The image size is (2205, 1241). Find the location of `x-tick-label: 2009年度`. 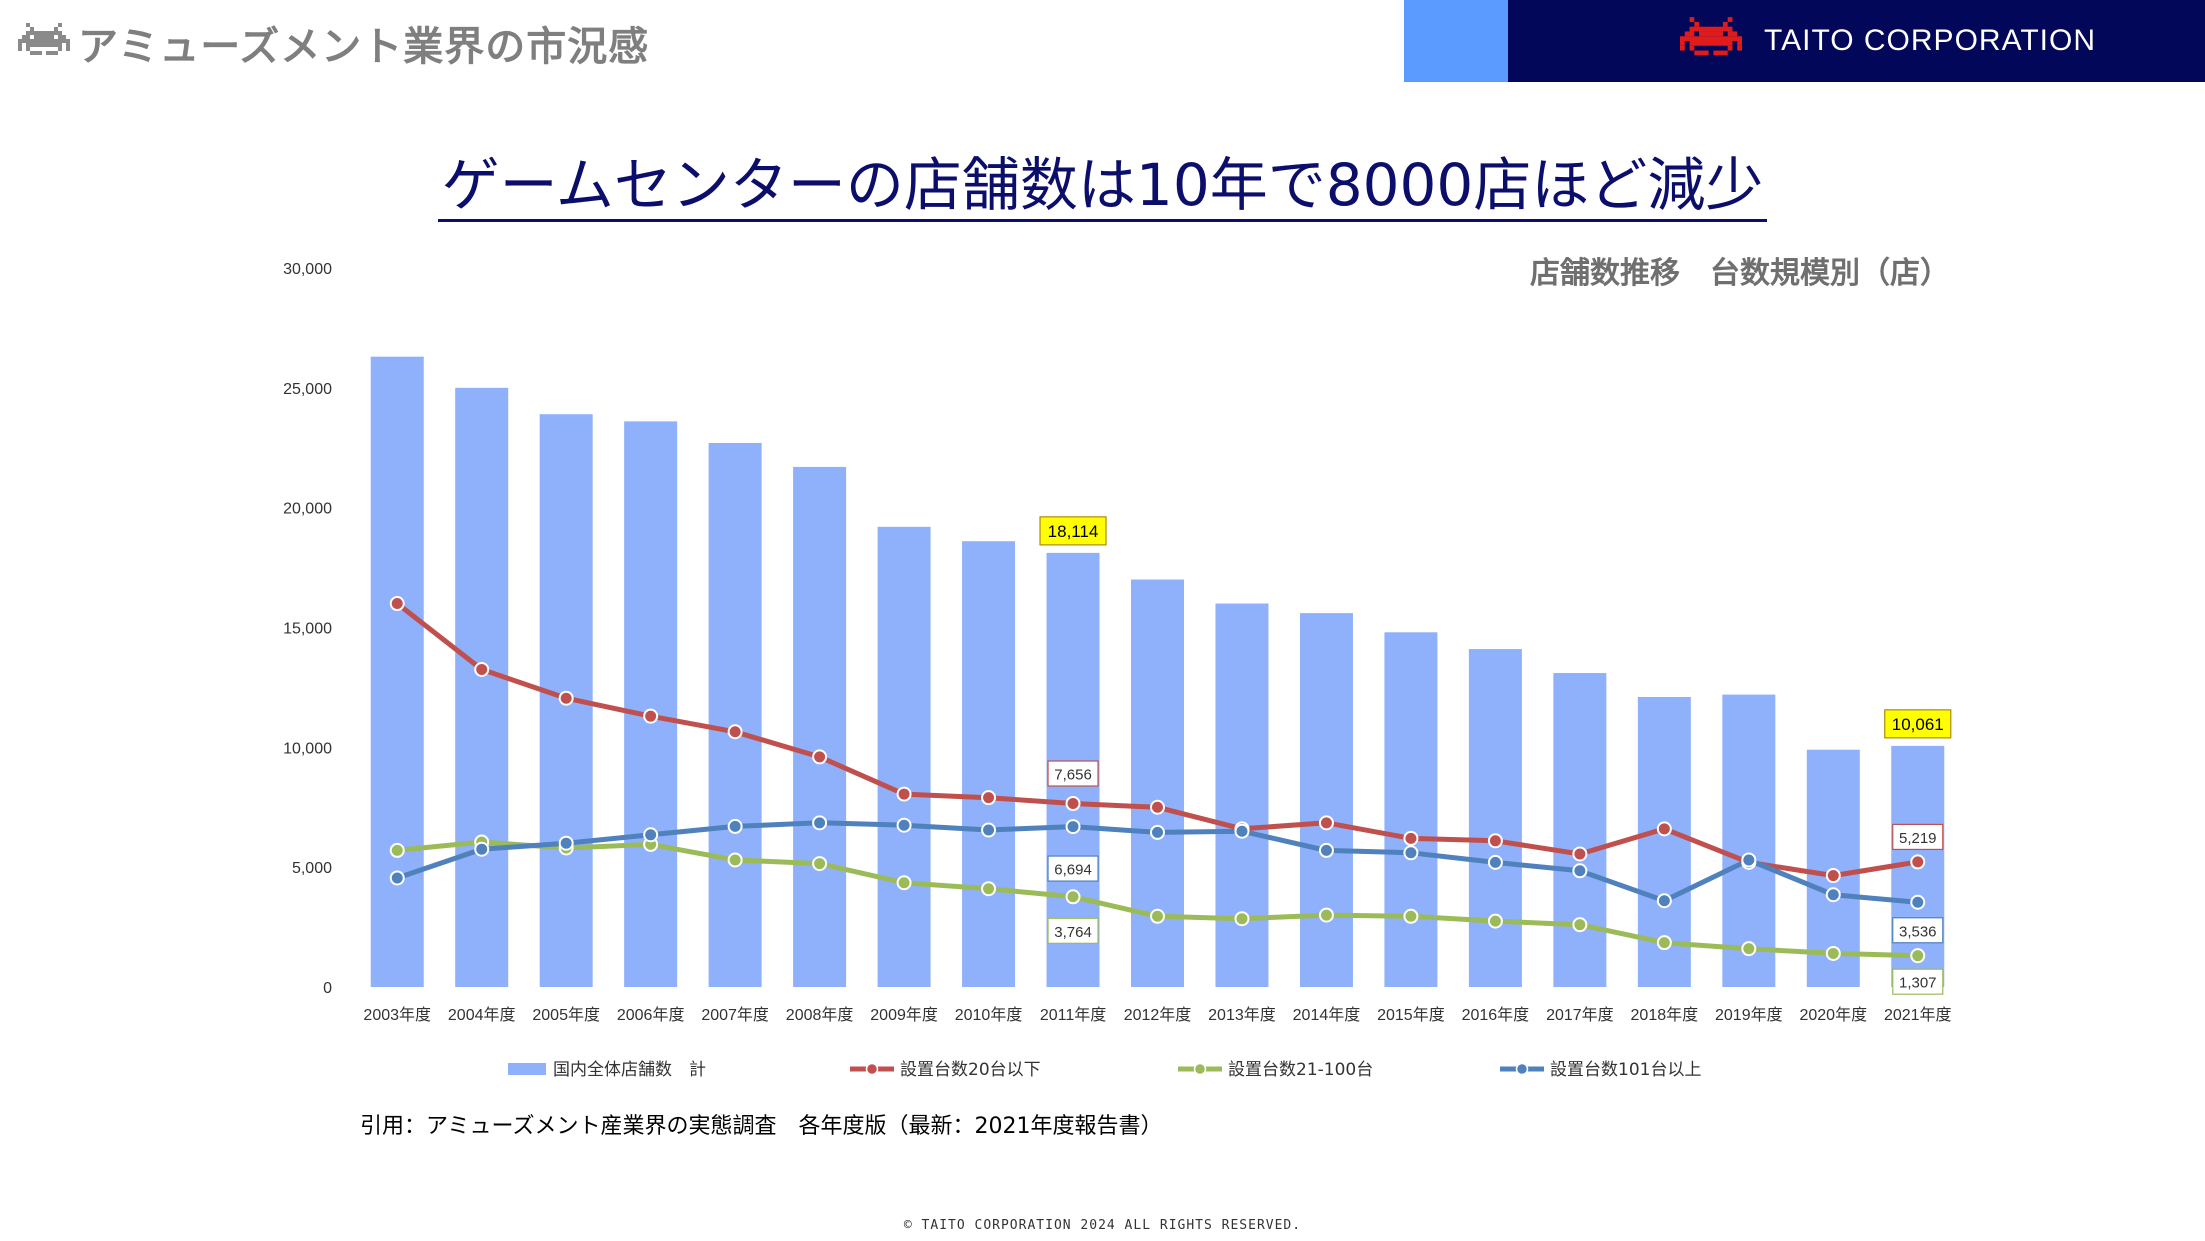

x-tick-label: 2009年度 is located at coordinates (904, 1015).